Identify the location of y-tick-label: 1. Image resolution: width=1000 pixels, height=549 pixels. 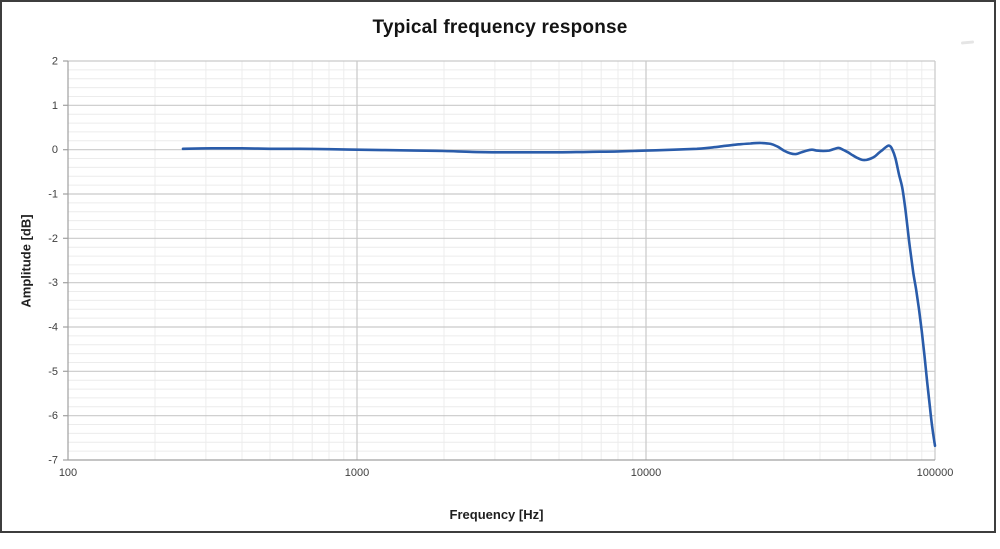
(55, 106).